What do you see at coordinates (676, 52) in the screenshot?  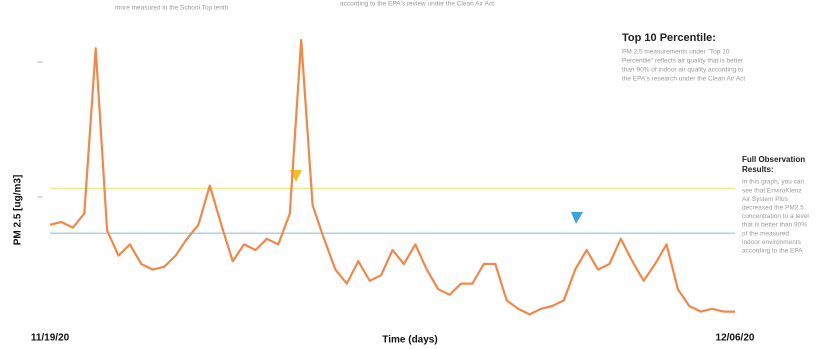 I see `box-text: PM 2.5 measurements under "Top 10` at bounding box center [676, 52].